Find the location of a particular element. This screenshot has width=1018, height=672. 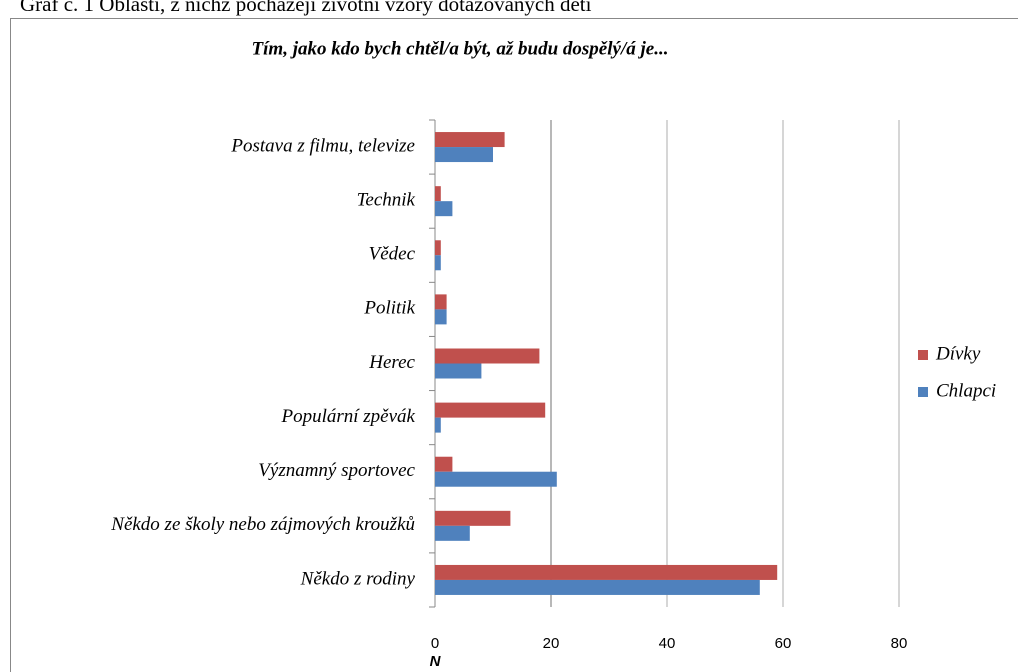

y-tick-label: Vědec is located at coordinates (392, 254).